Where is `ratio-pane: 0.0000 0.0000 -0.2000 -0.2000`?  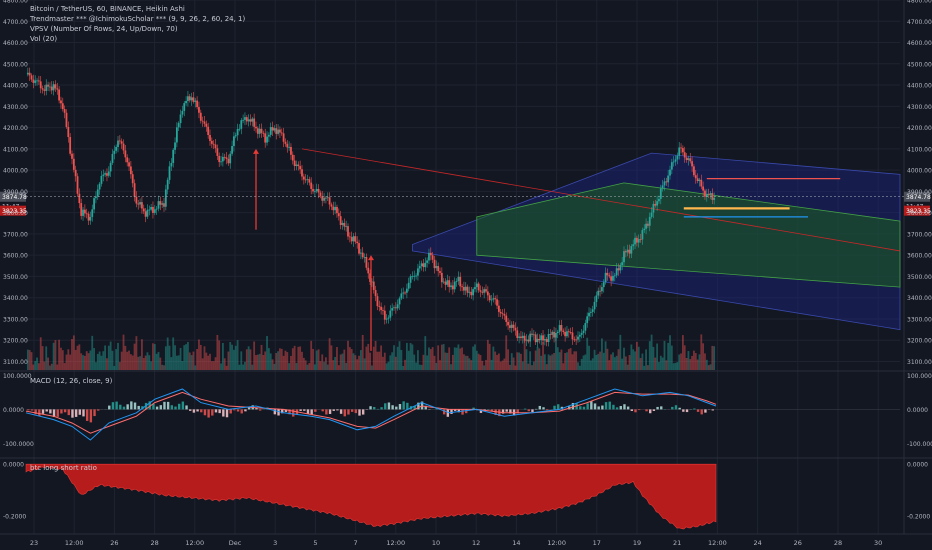
ratio-pane: 0.0000 0.0000 -0.2000 -0.2000 is located at coordinates (466, 496).